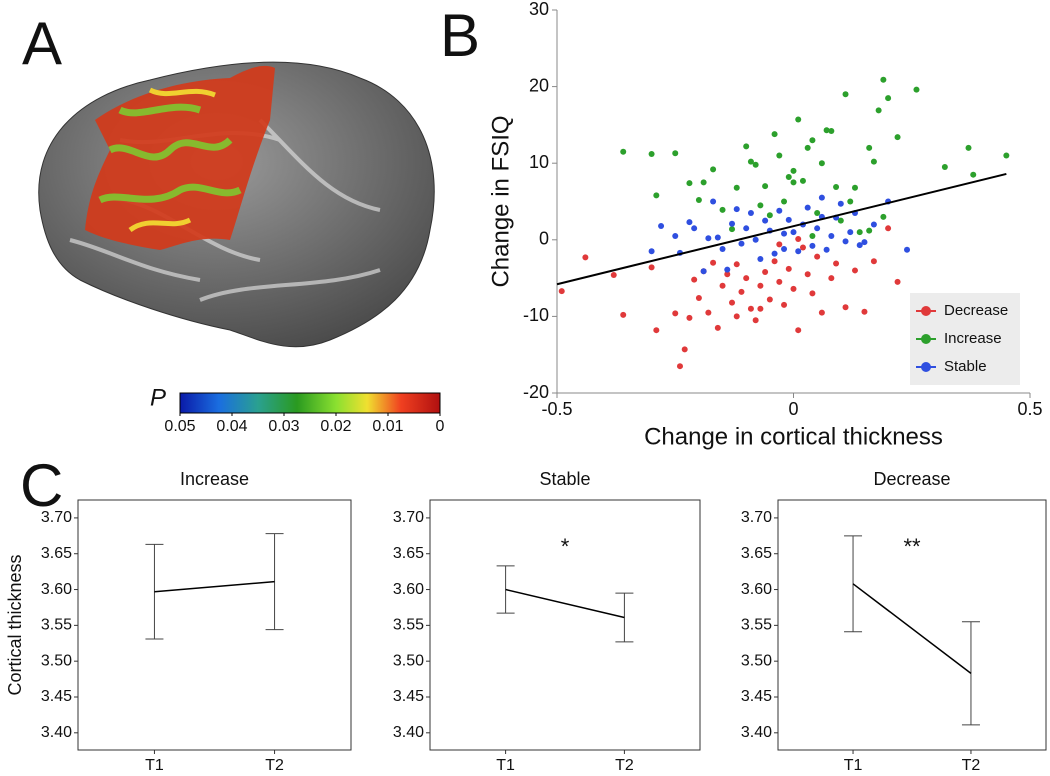 This screenshot has width=1050, height=776. Describe the element at coordinates (971, 765) in the screenshot. I see `x-tick-label: T2` at that location.